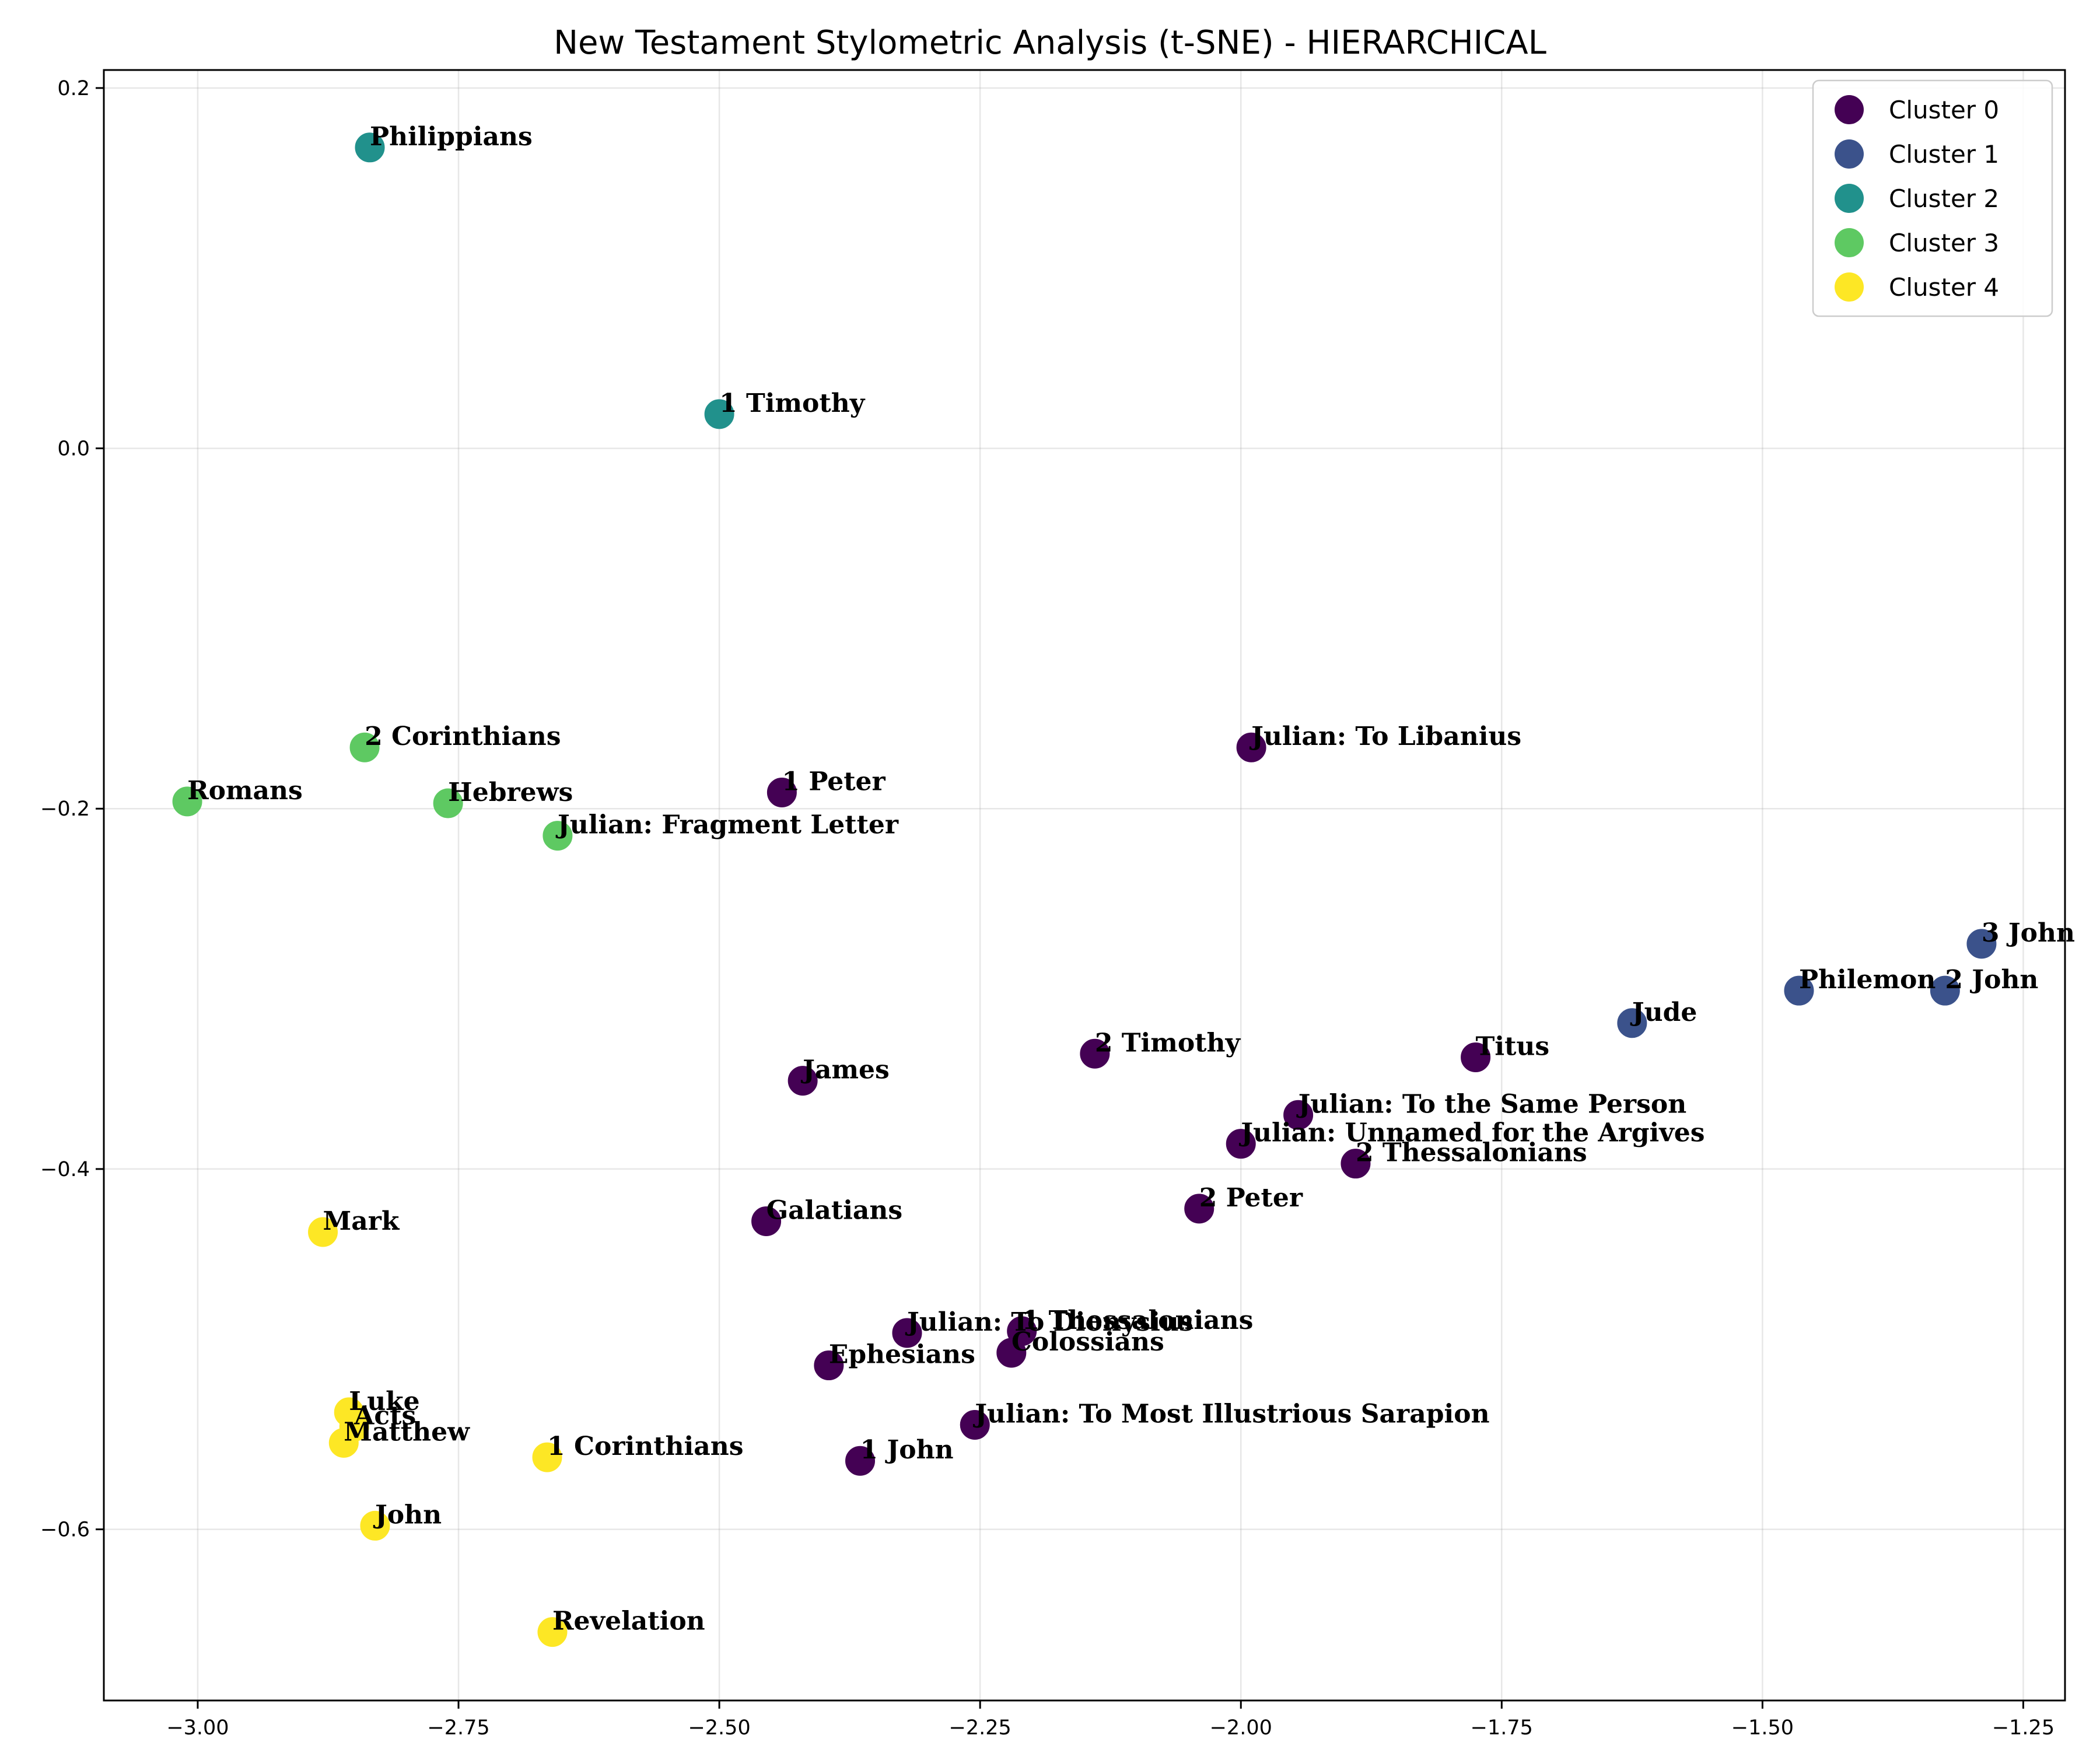 The height and width of the screenshot is (1753, 2100). I want to click on data-point-label: Matthew, so click(407, 1432).